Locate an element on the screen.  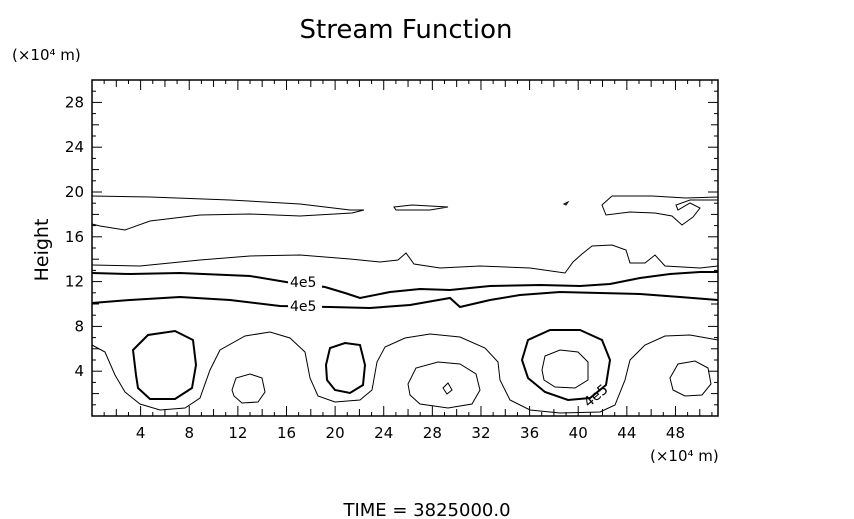
y-tick-label: 12 is located at coordinates (74, 282).